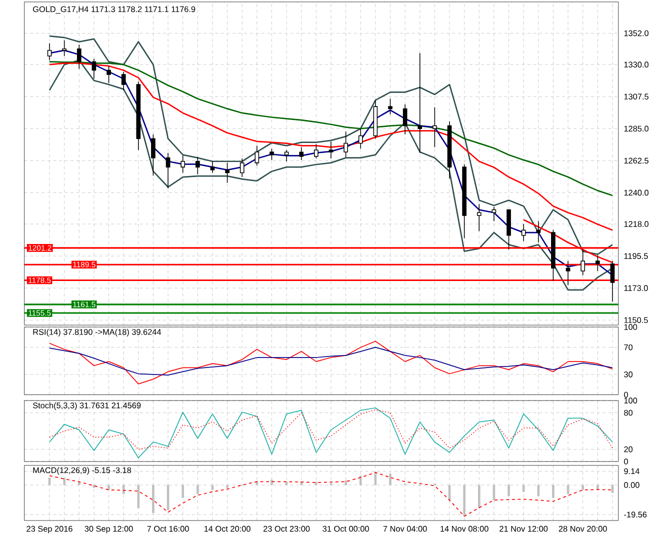 The width and height of the screenshot is (660, 542). What do you see at coordinates (227, 529) in the screenshot?
I see `x-tick-label: 14 Oct 20:00` at bounding box center [227, 529].